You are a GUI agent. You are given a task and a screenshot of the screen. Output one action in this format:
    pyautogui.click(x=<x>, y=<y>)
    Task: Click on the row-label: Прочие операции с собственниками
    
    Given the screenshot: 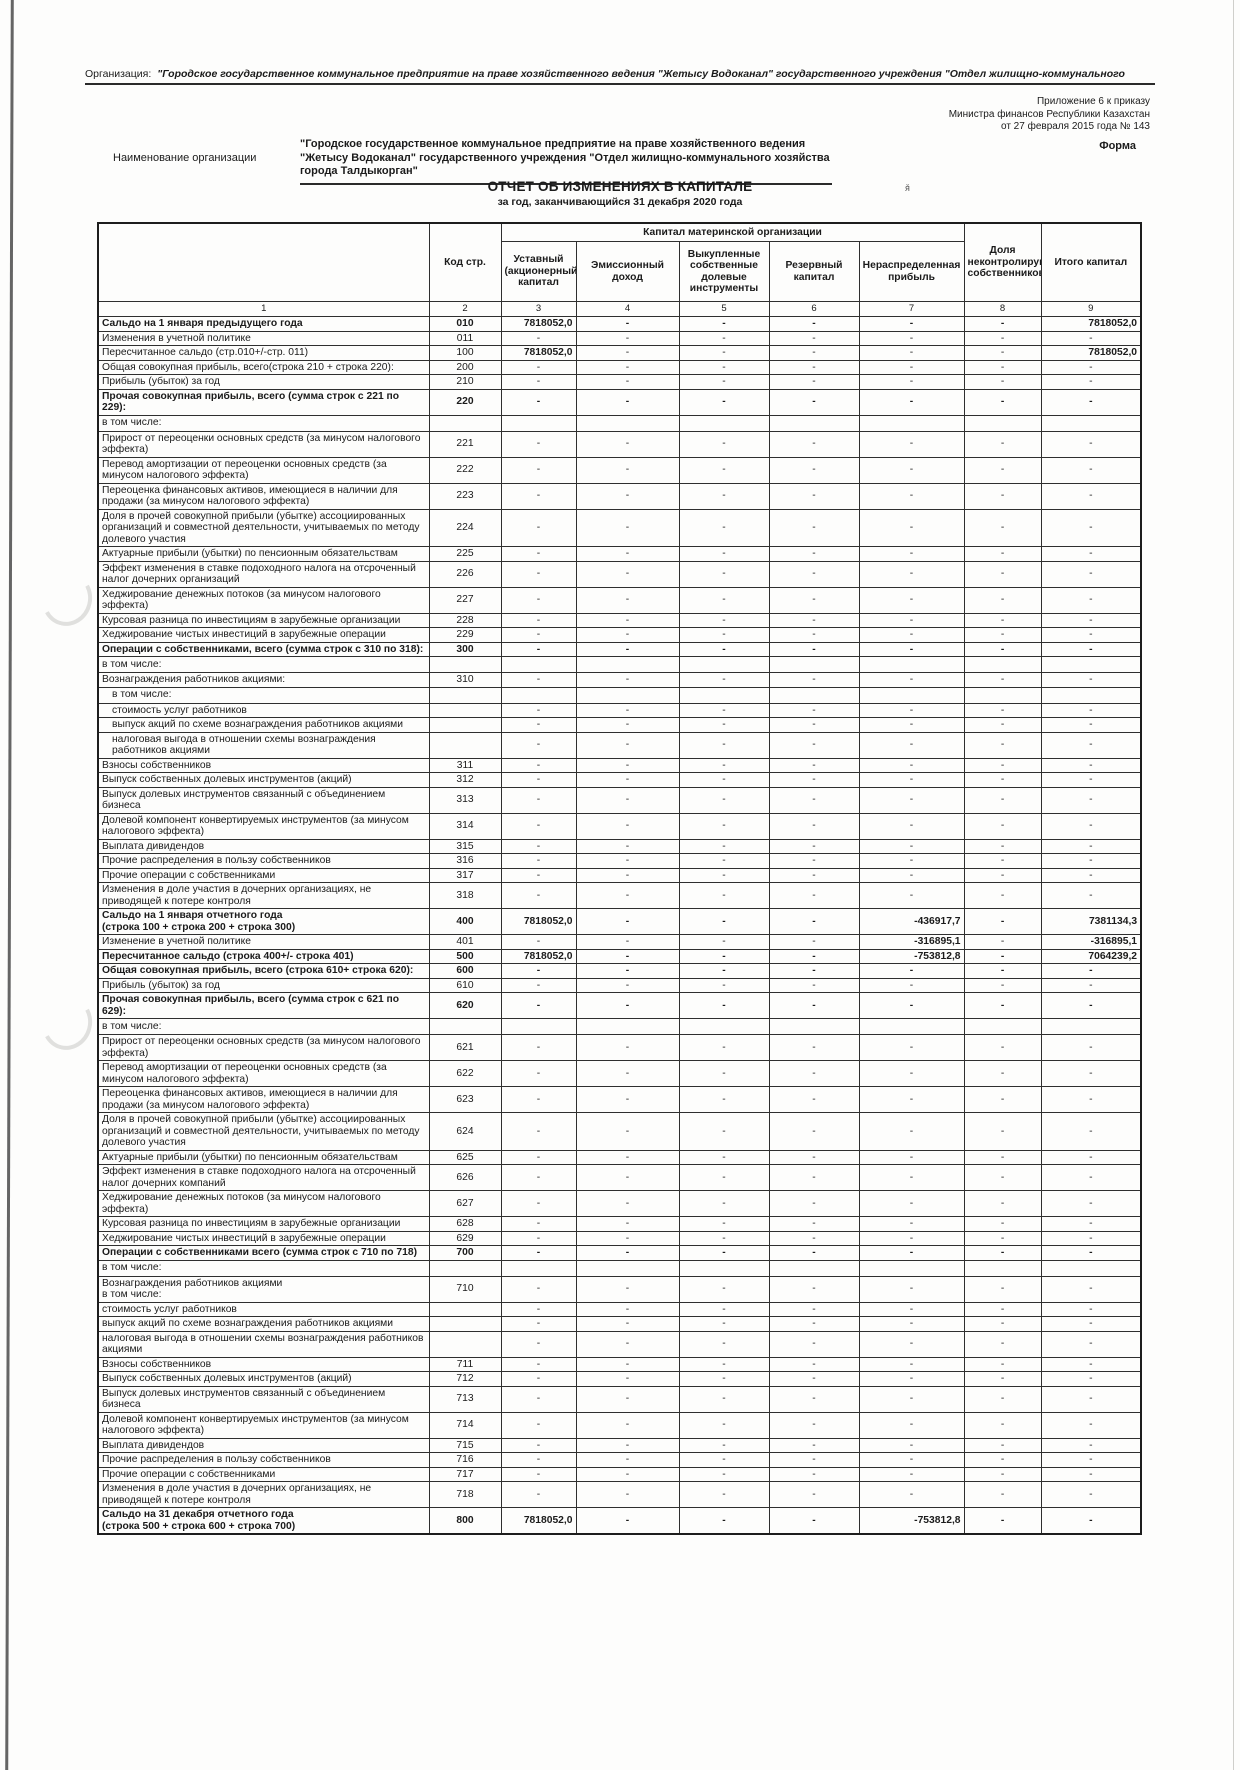 What is the action you would take?
    pyautogui.click(x=263, y=1474)
    